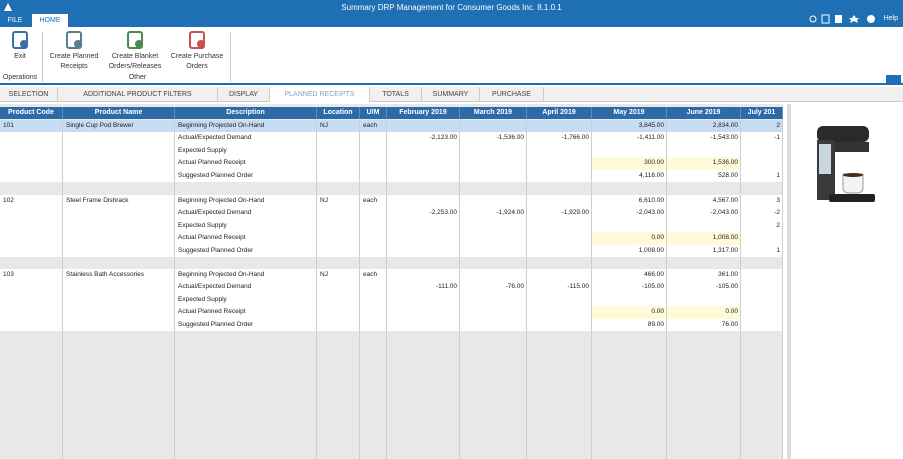 The height and width of the screenshot is (459, 903). What do you see at coordinates (728, 274) in the screenshot?
I see `cell-value: 361.00` at bounding box center [728, 274].